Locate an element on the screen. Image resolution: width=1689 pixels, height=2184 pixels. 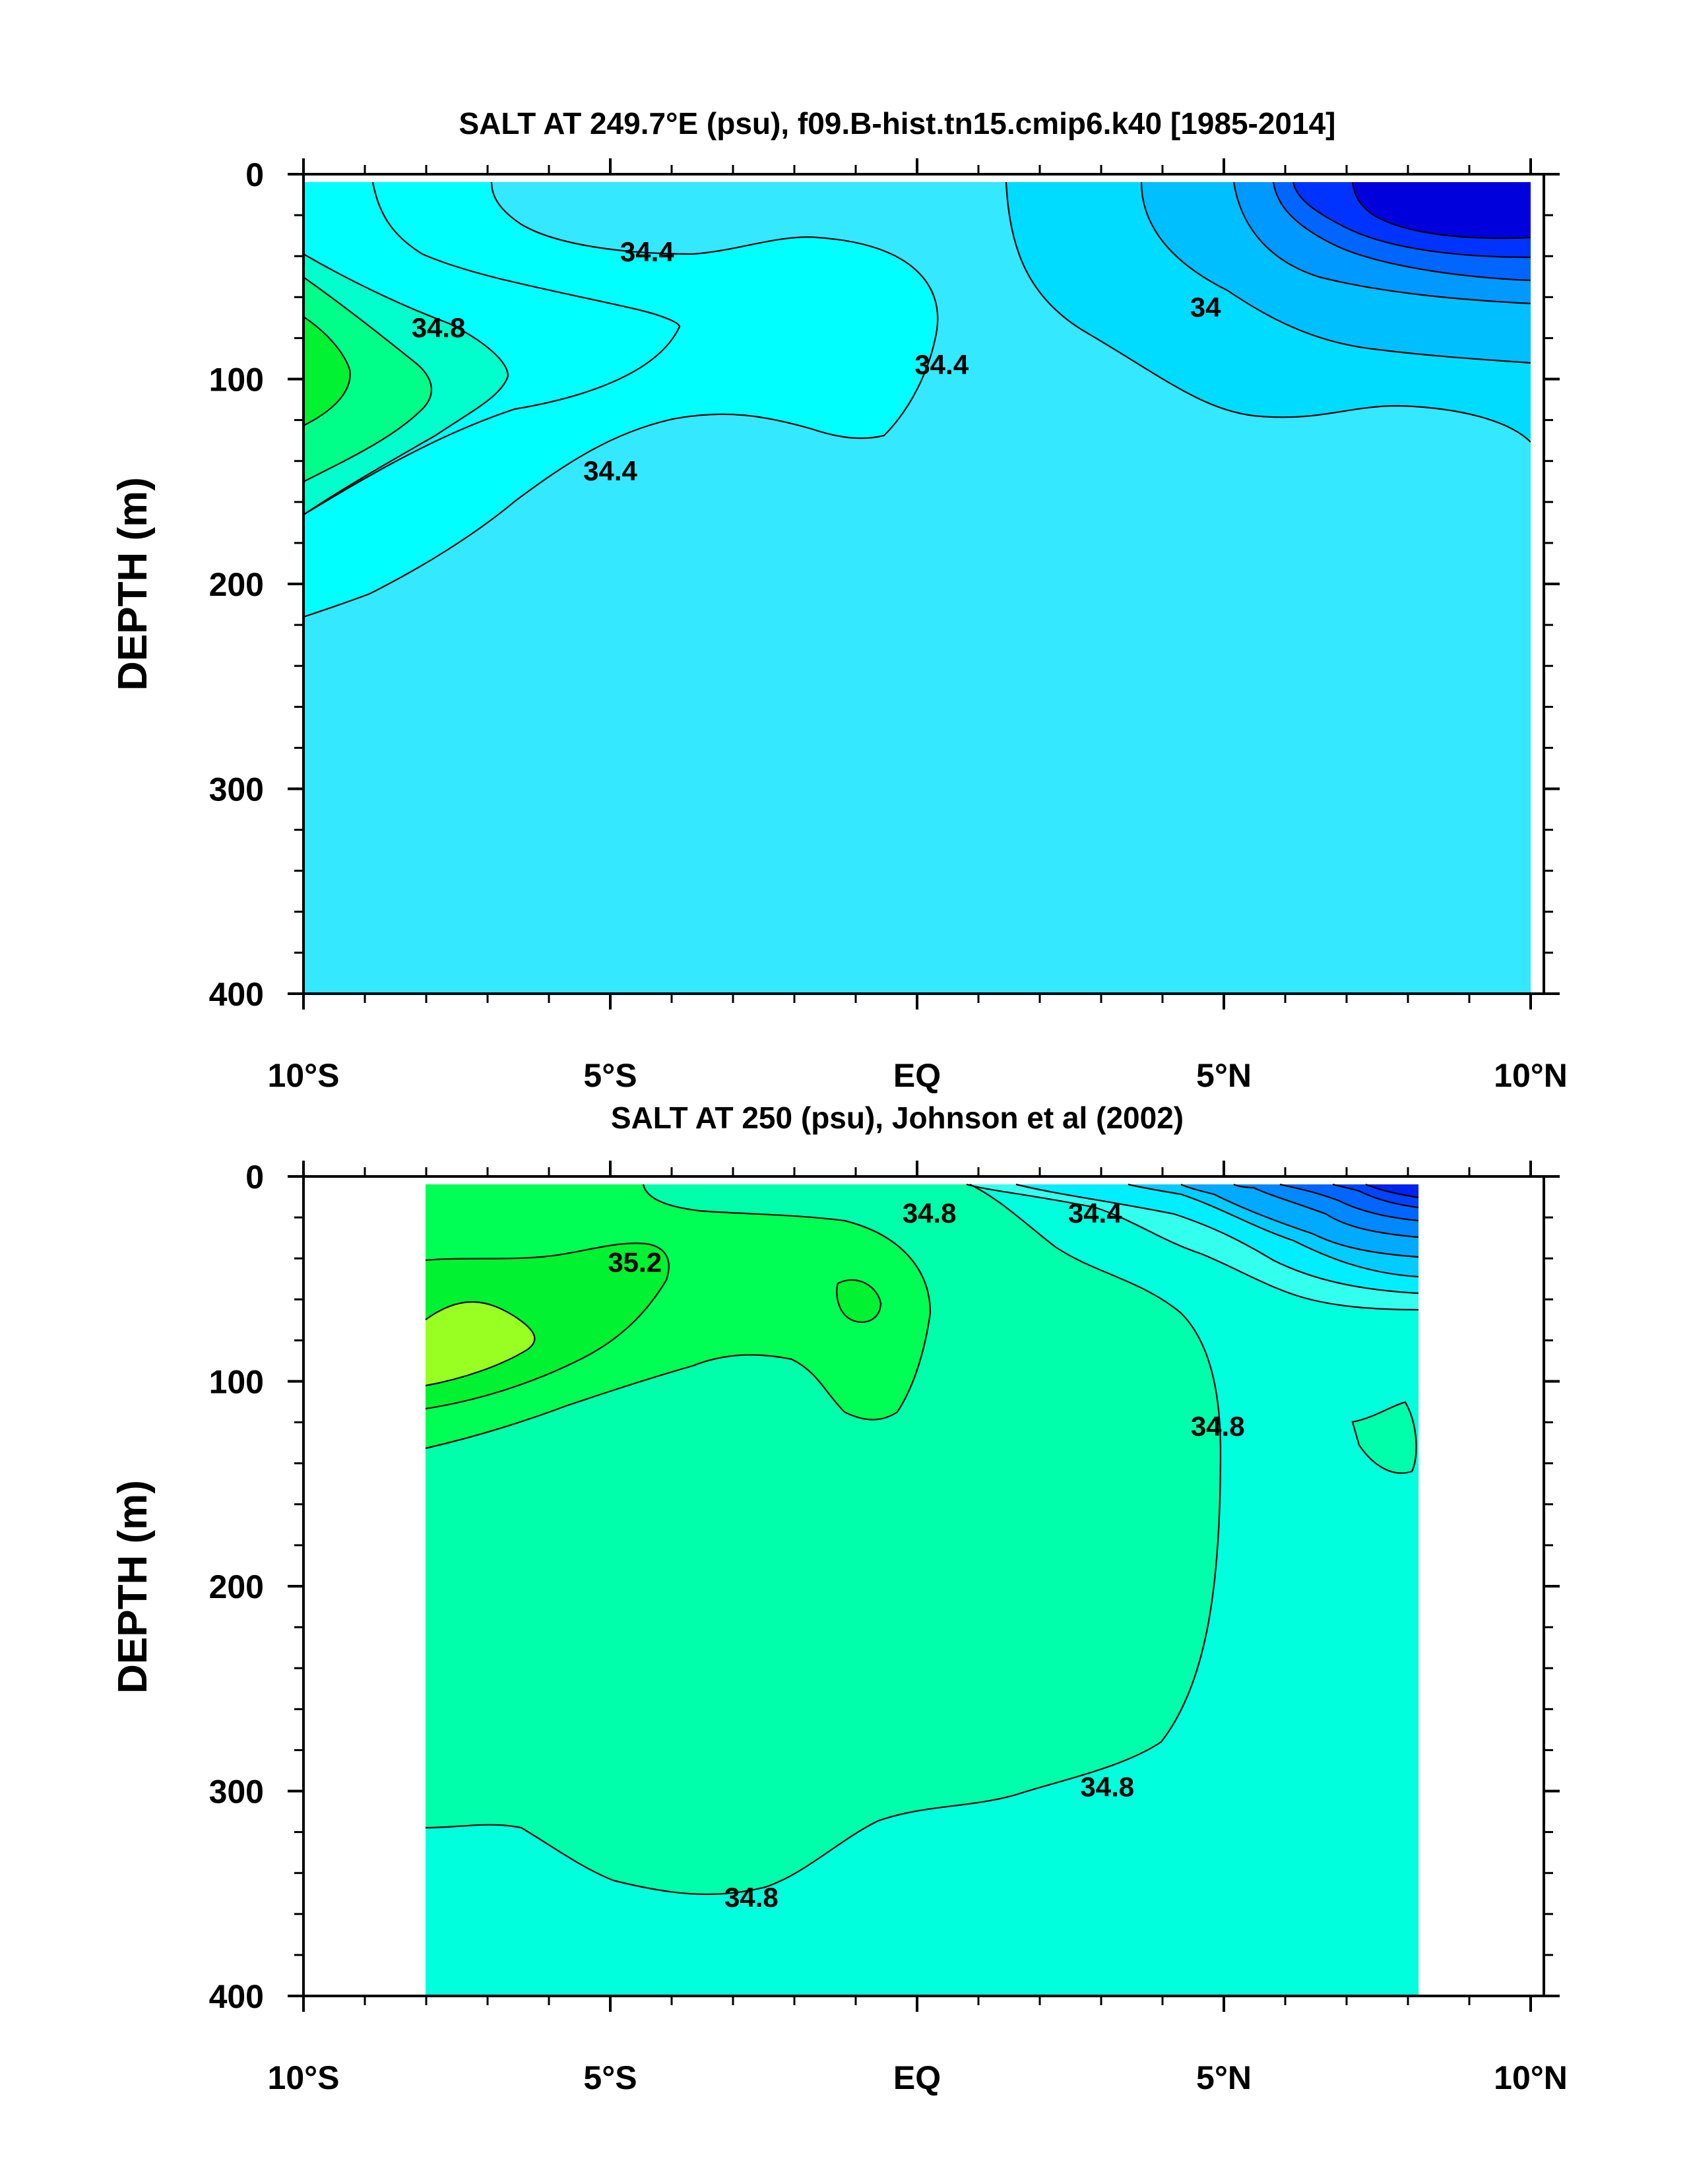
panel-1-contour-lines is located at coordinates (917, 399).